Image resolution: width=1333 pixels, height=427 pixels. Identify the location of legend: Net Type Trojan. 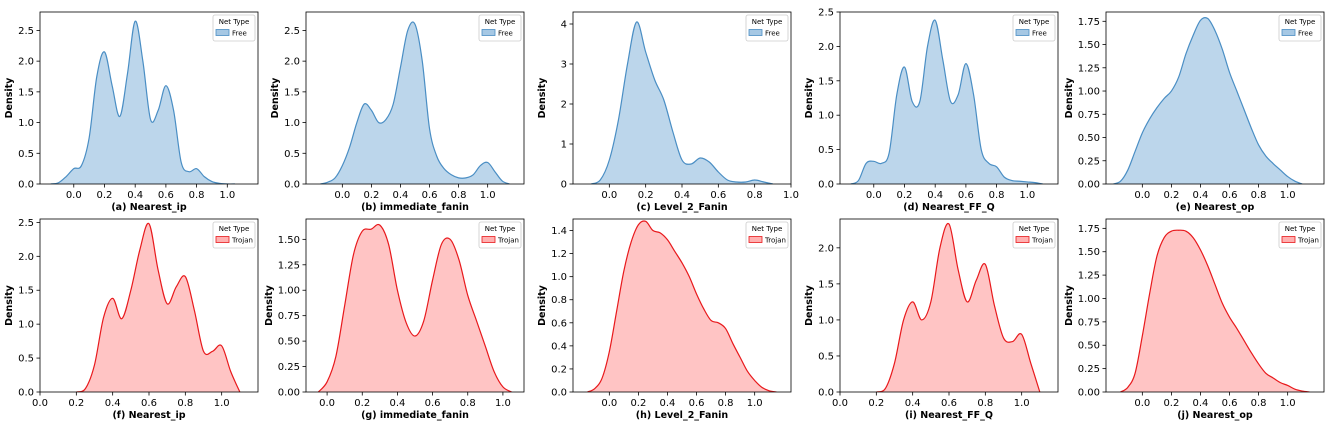
(234, 235).